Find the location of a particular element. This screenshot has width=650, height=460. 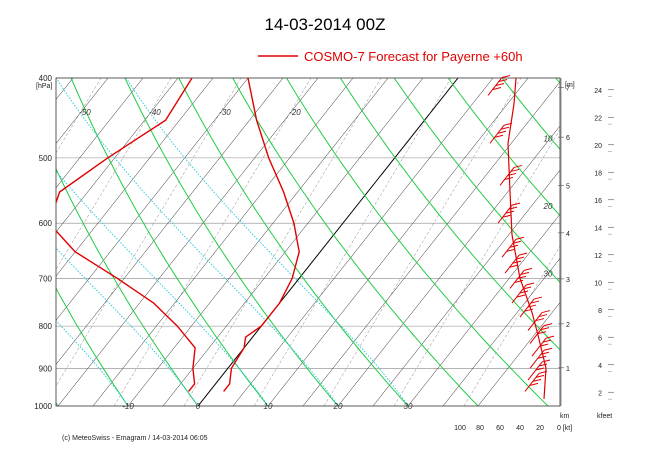

isotherm-label-top: -30 is located at coordinates (225, 112).